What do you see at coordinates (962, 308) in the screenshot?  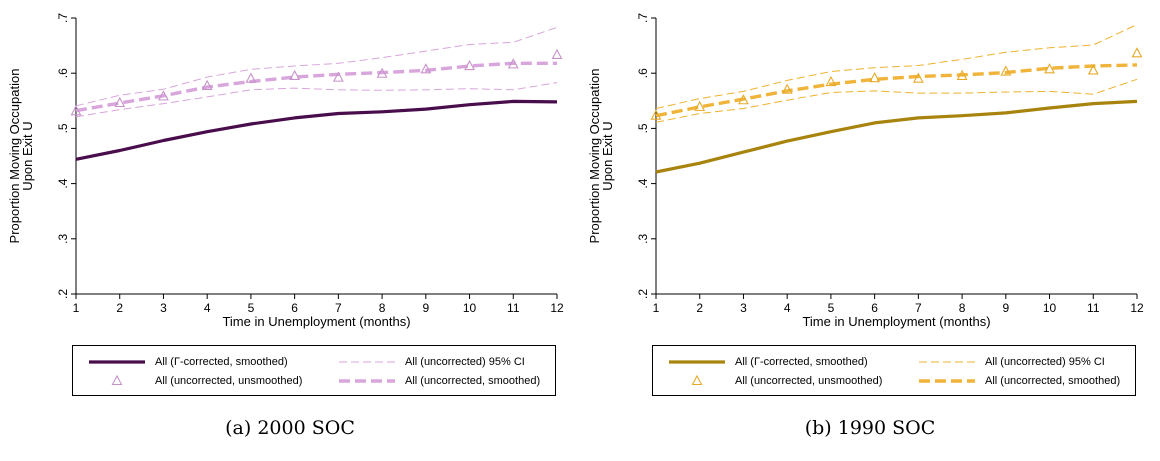 I see `x-tick-label: 8` at bounding box center [962, 308].